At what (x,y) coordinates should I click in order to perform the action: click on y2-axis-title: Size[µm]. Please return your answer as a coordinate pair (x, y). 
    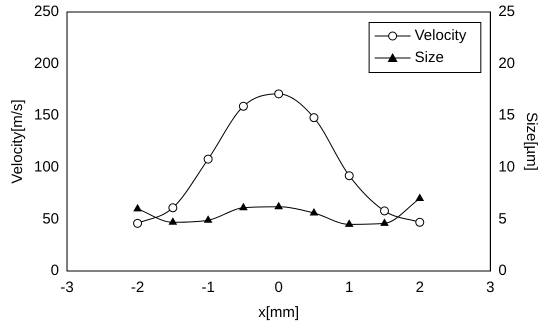
    Looking at the image, I should click on (531, 141).